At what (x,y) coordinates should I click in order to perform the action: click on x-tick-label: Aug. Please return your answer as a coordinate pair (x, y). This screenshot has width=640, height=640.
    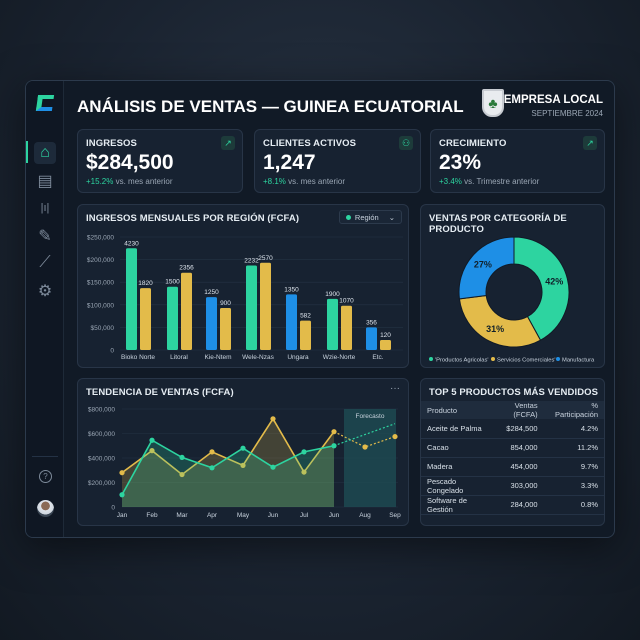
    Looking at the image, I should click on (365, 515).